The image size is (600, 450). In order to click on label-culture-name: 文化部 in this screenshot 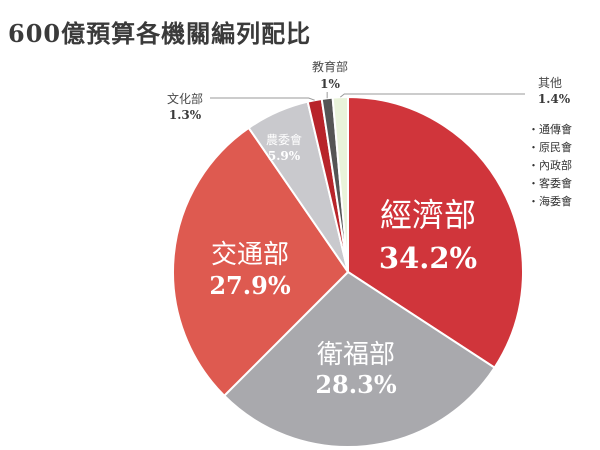, I will do `click(185, 98)`.